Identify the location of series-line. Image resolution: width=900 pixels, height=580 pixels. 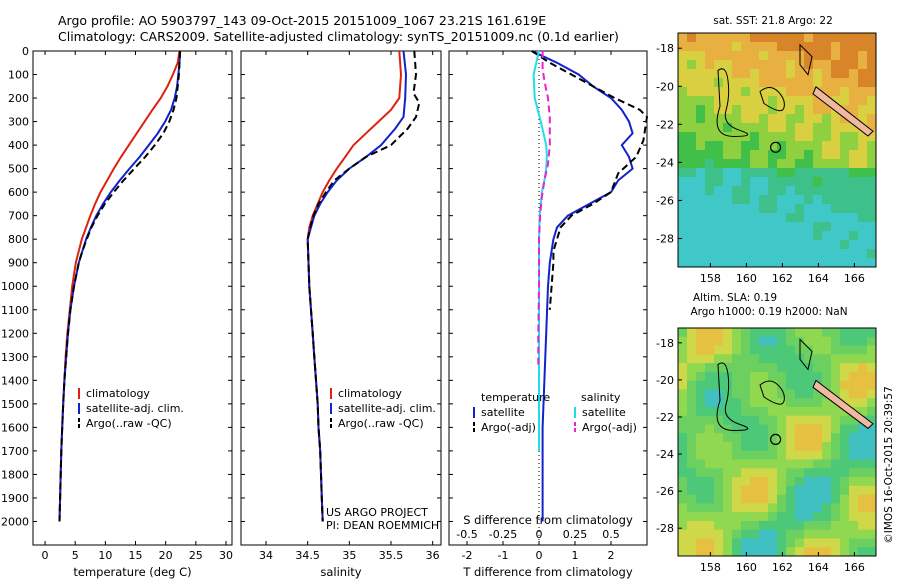
(354, 286).